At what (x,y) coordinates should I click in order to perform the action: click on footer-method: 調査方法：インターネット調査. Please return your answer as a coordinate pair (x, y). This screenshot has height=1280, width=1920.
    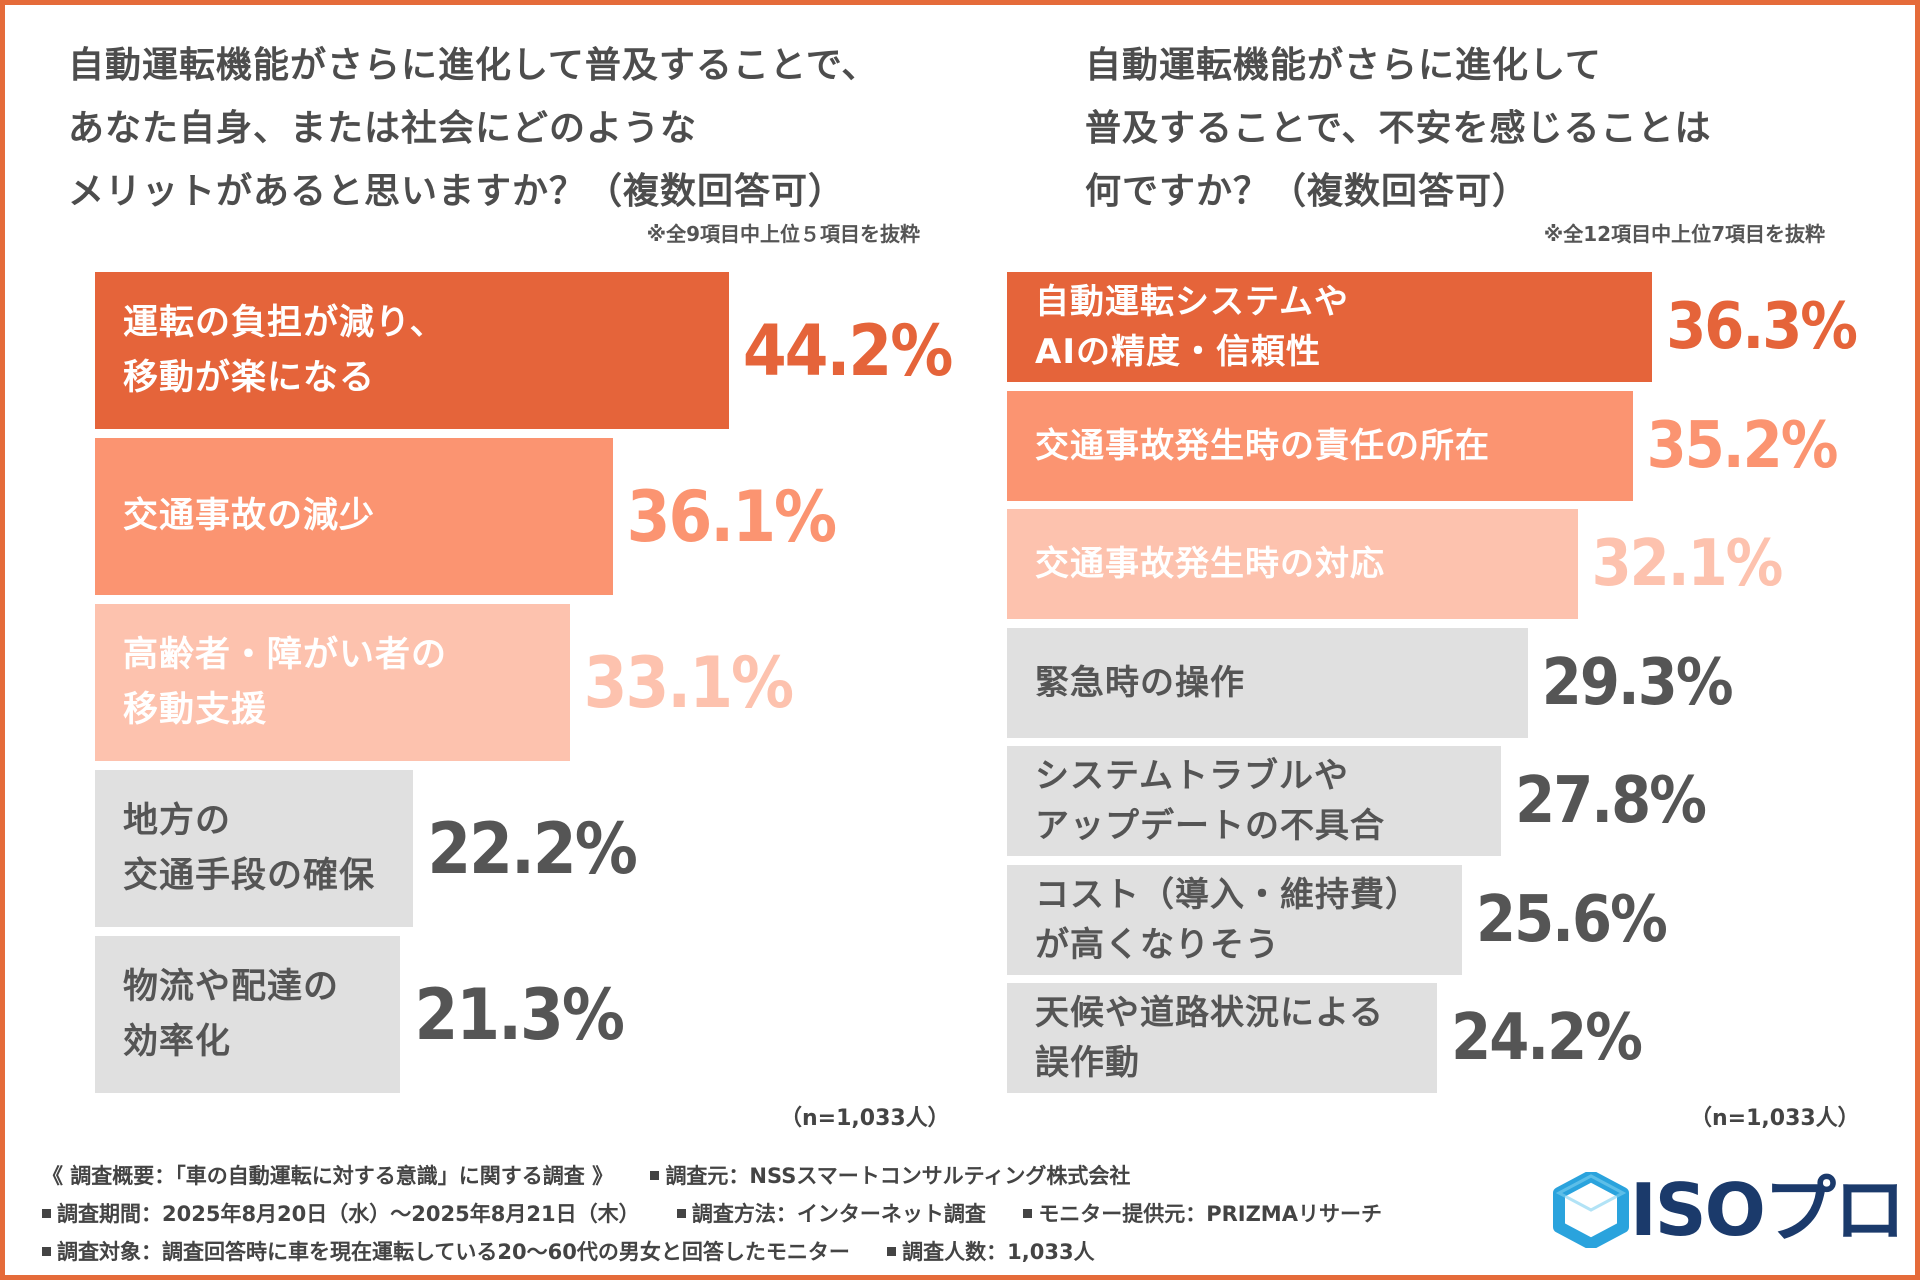
    Looking at the image, I should click on (838, 1214).